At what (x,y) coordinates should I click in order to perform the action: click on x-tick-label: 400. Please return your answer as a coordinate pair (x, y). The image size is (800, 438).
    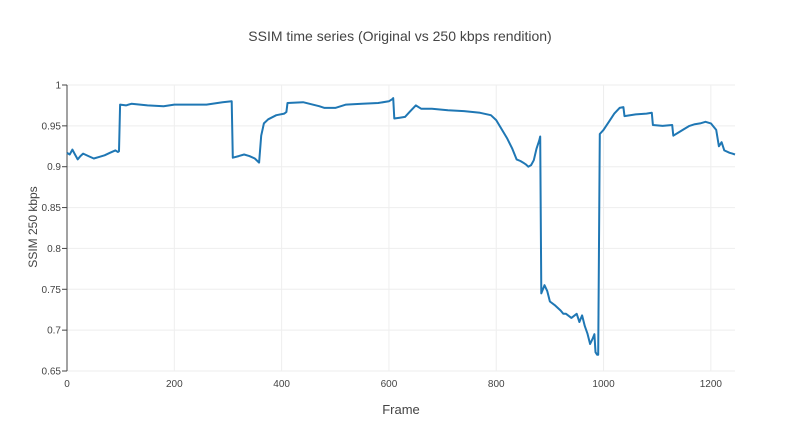
    Looking at the image, I should click on (281, 384).